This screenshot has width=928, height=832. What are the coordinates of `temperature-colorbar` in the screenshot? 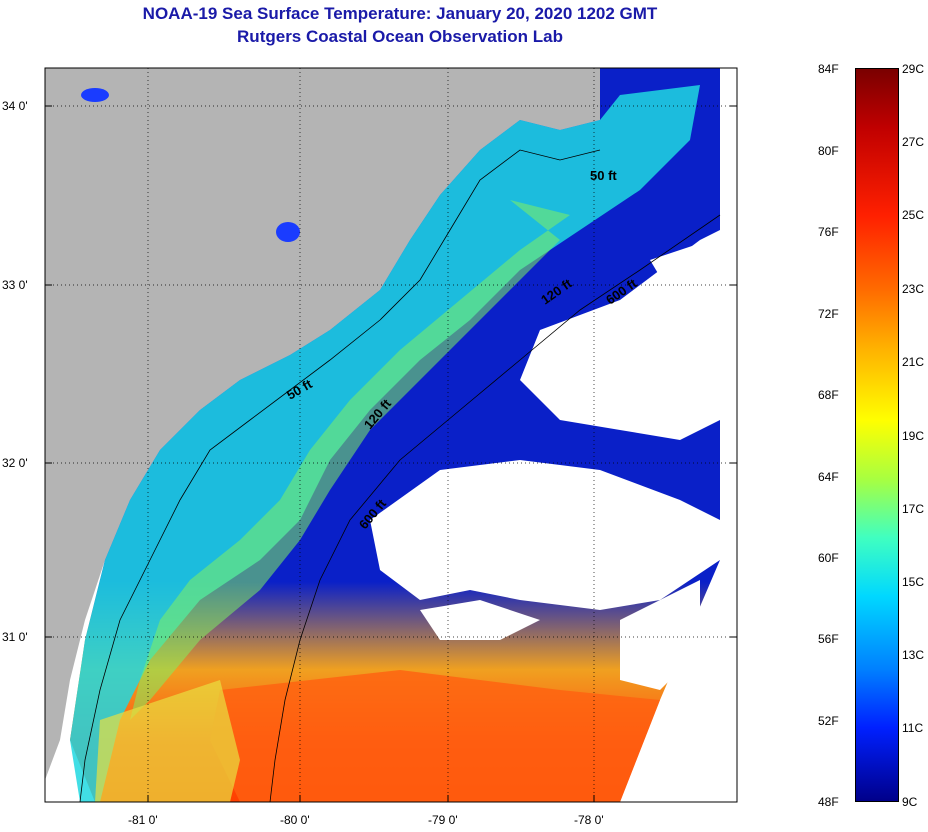 It's located at (877, 435).